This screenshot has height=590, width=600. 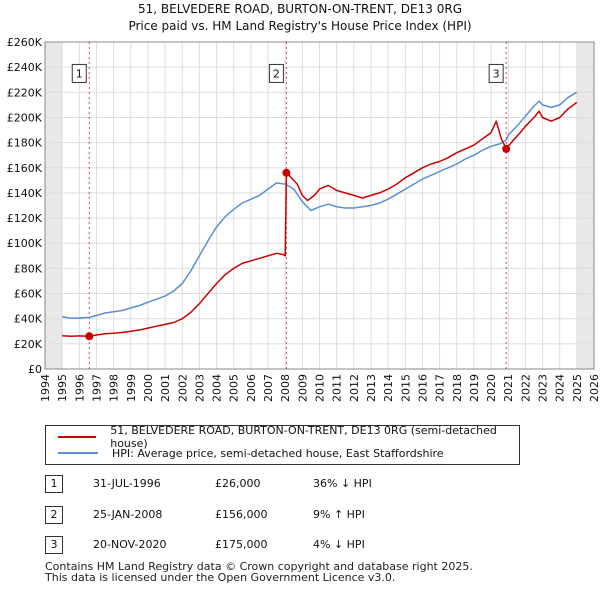 I want to click on y-tick-label: £20K, so click(x=28, y=344).